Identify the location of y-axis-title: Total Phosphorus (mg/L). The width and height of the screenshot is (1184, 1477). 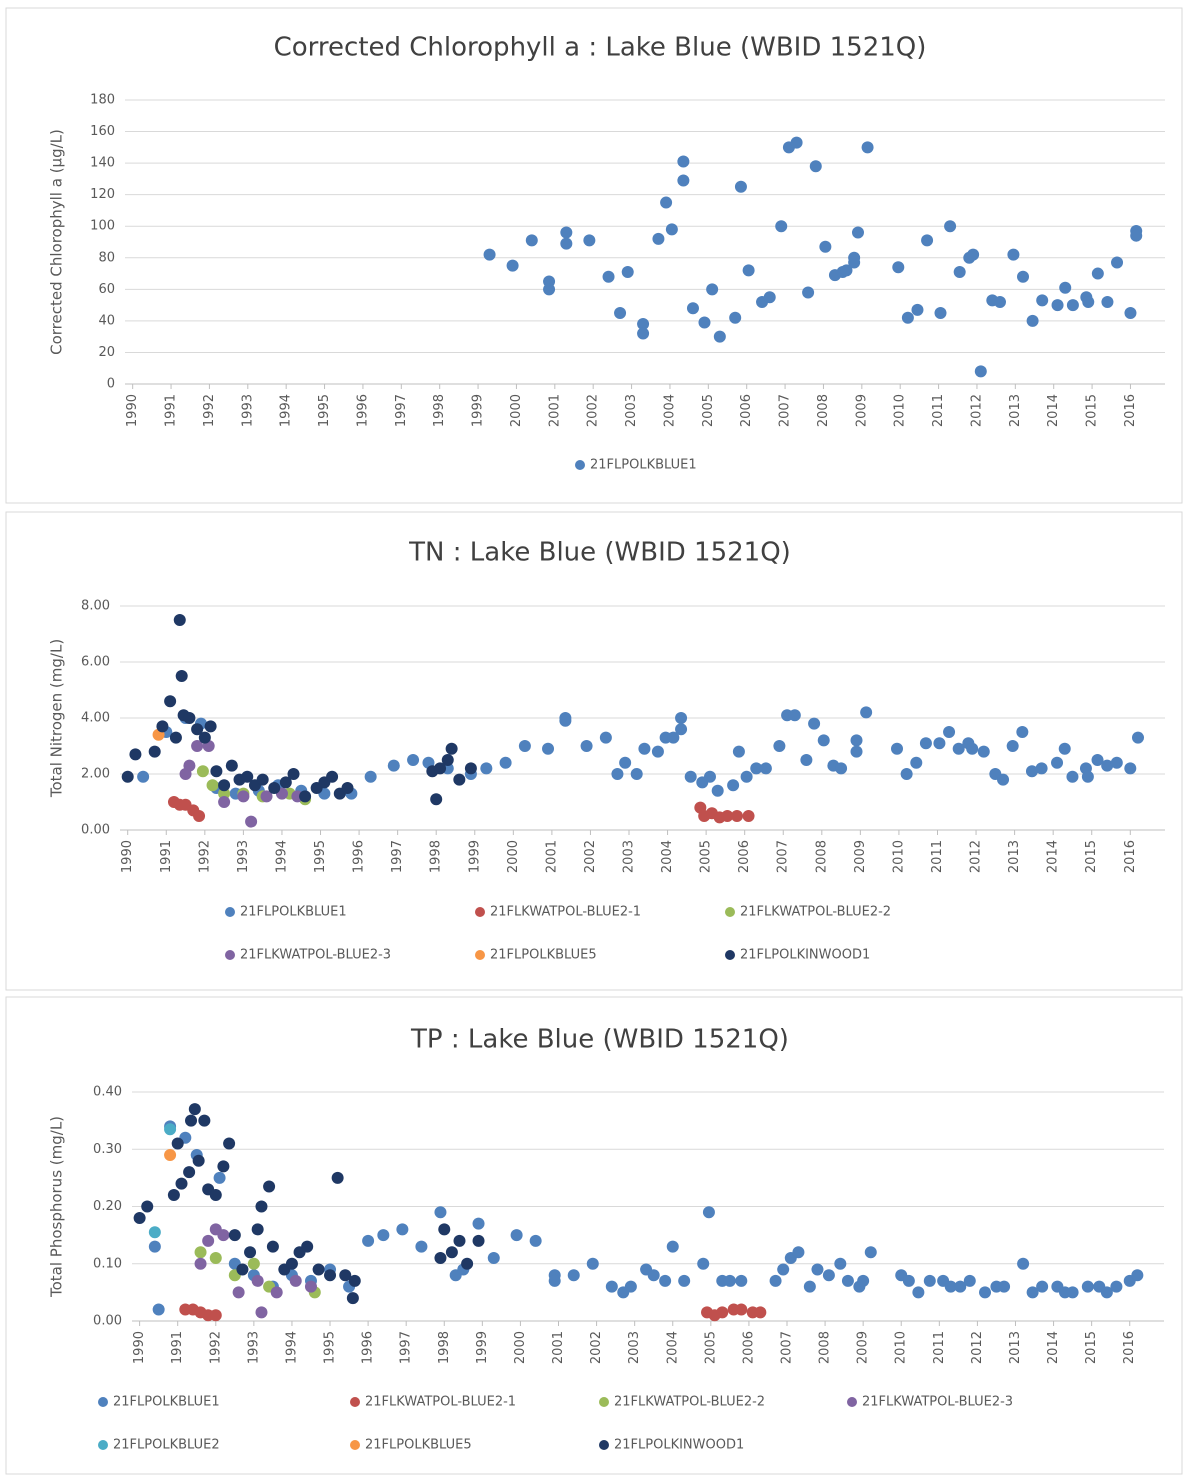
(57, 1207).